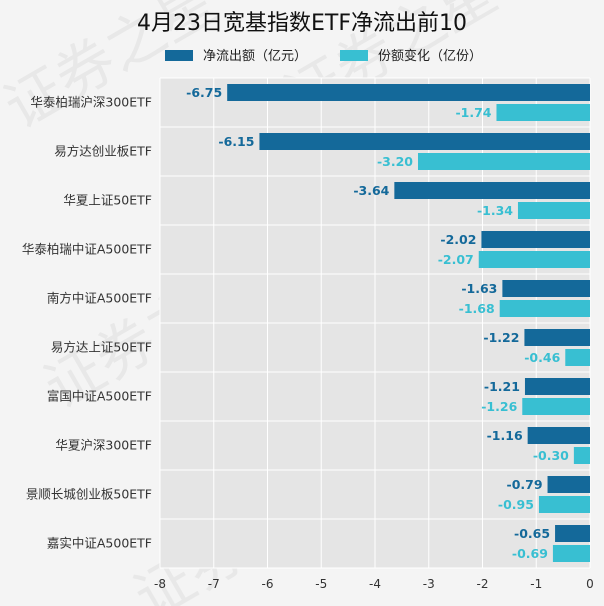  Describe the element at coordinates (477, 308) in the screenshot. I see `data-label-share-change: -1.68` at that location.